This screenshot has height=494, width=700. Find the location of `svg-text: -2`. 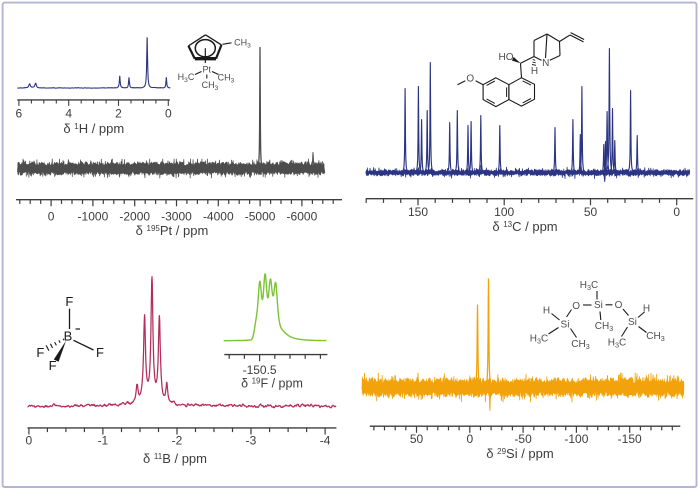

svg-text: -2 is located at coordinates (177, 440).